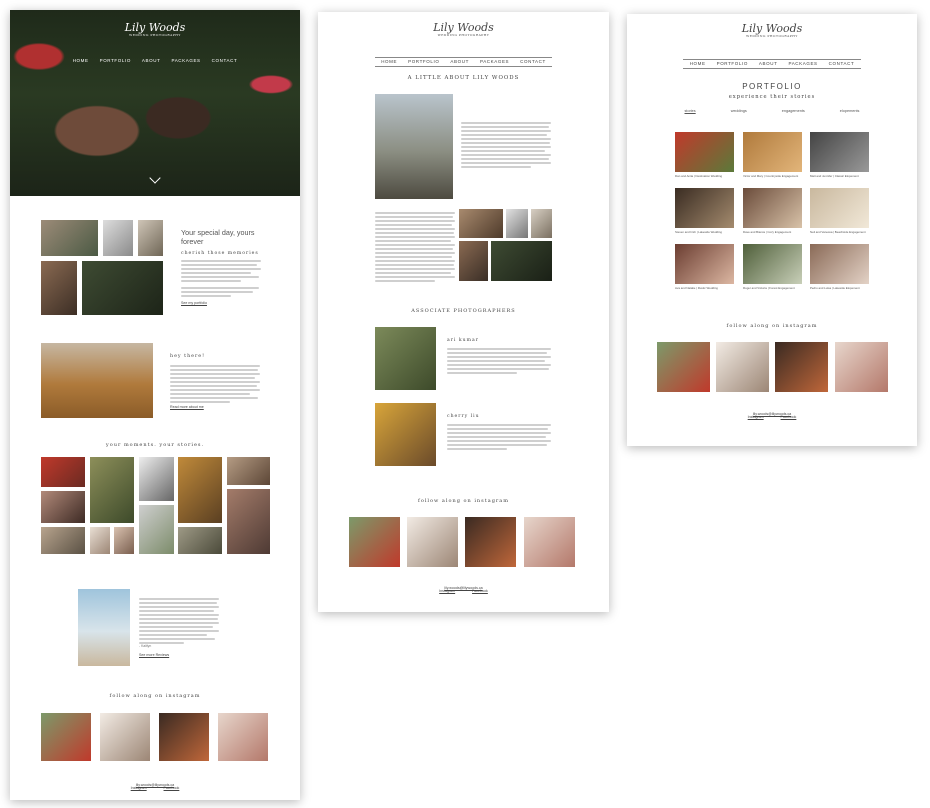  What do you see at coordinates (155, 445) in the screenshot?
I see `moments-title: your moments. your stories.` at bounding box center [155, 445].